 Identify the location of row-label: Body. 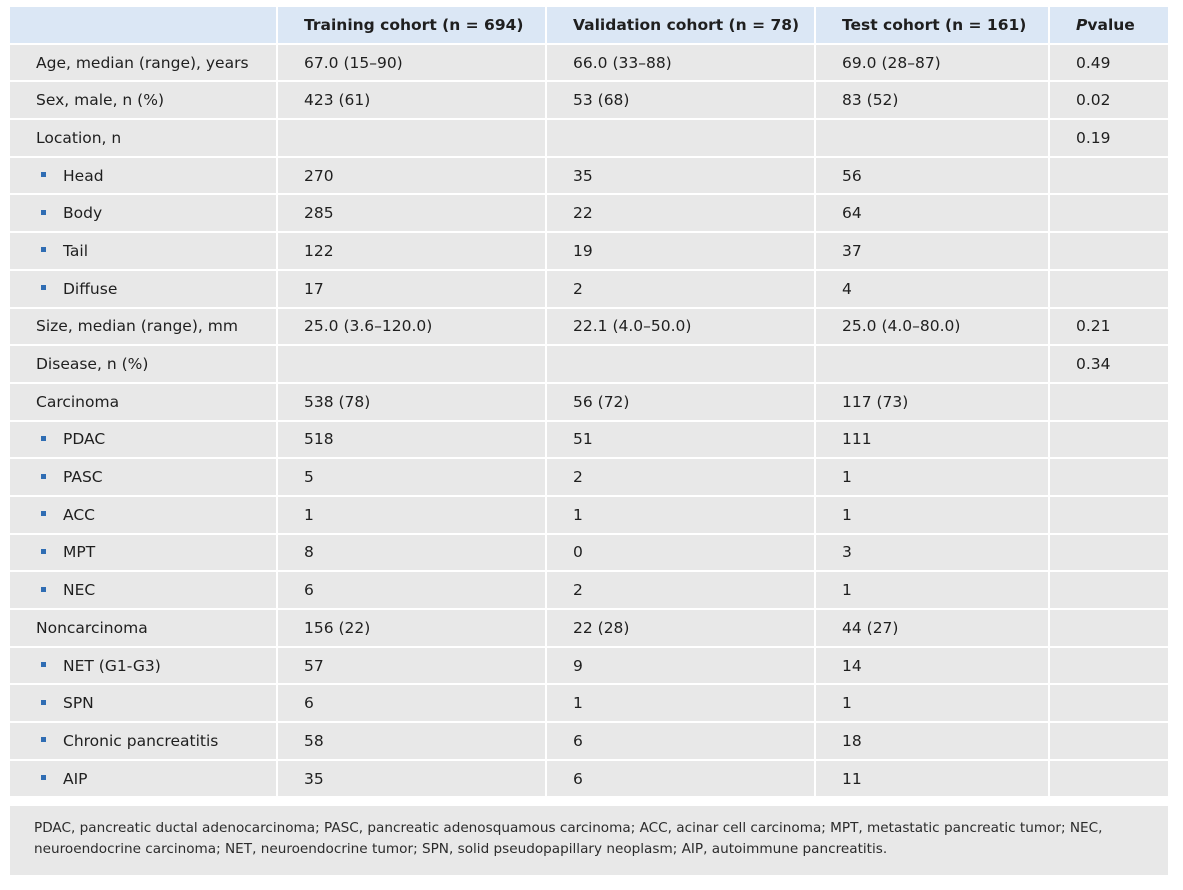
(144, 214).